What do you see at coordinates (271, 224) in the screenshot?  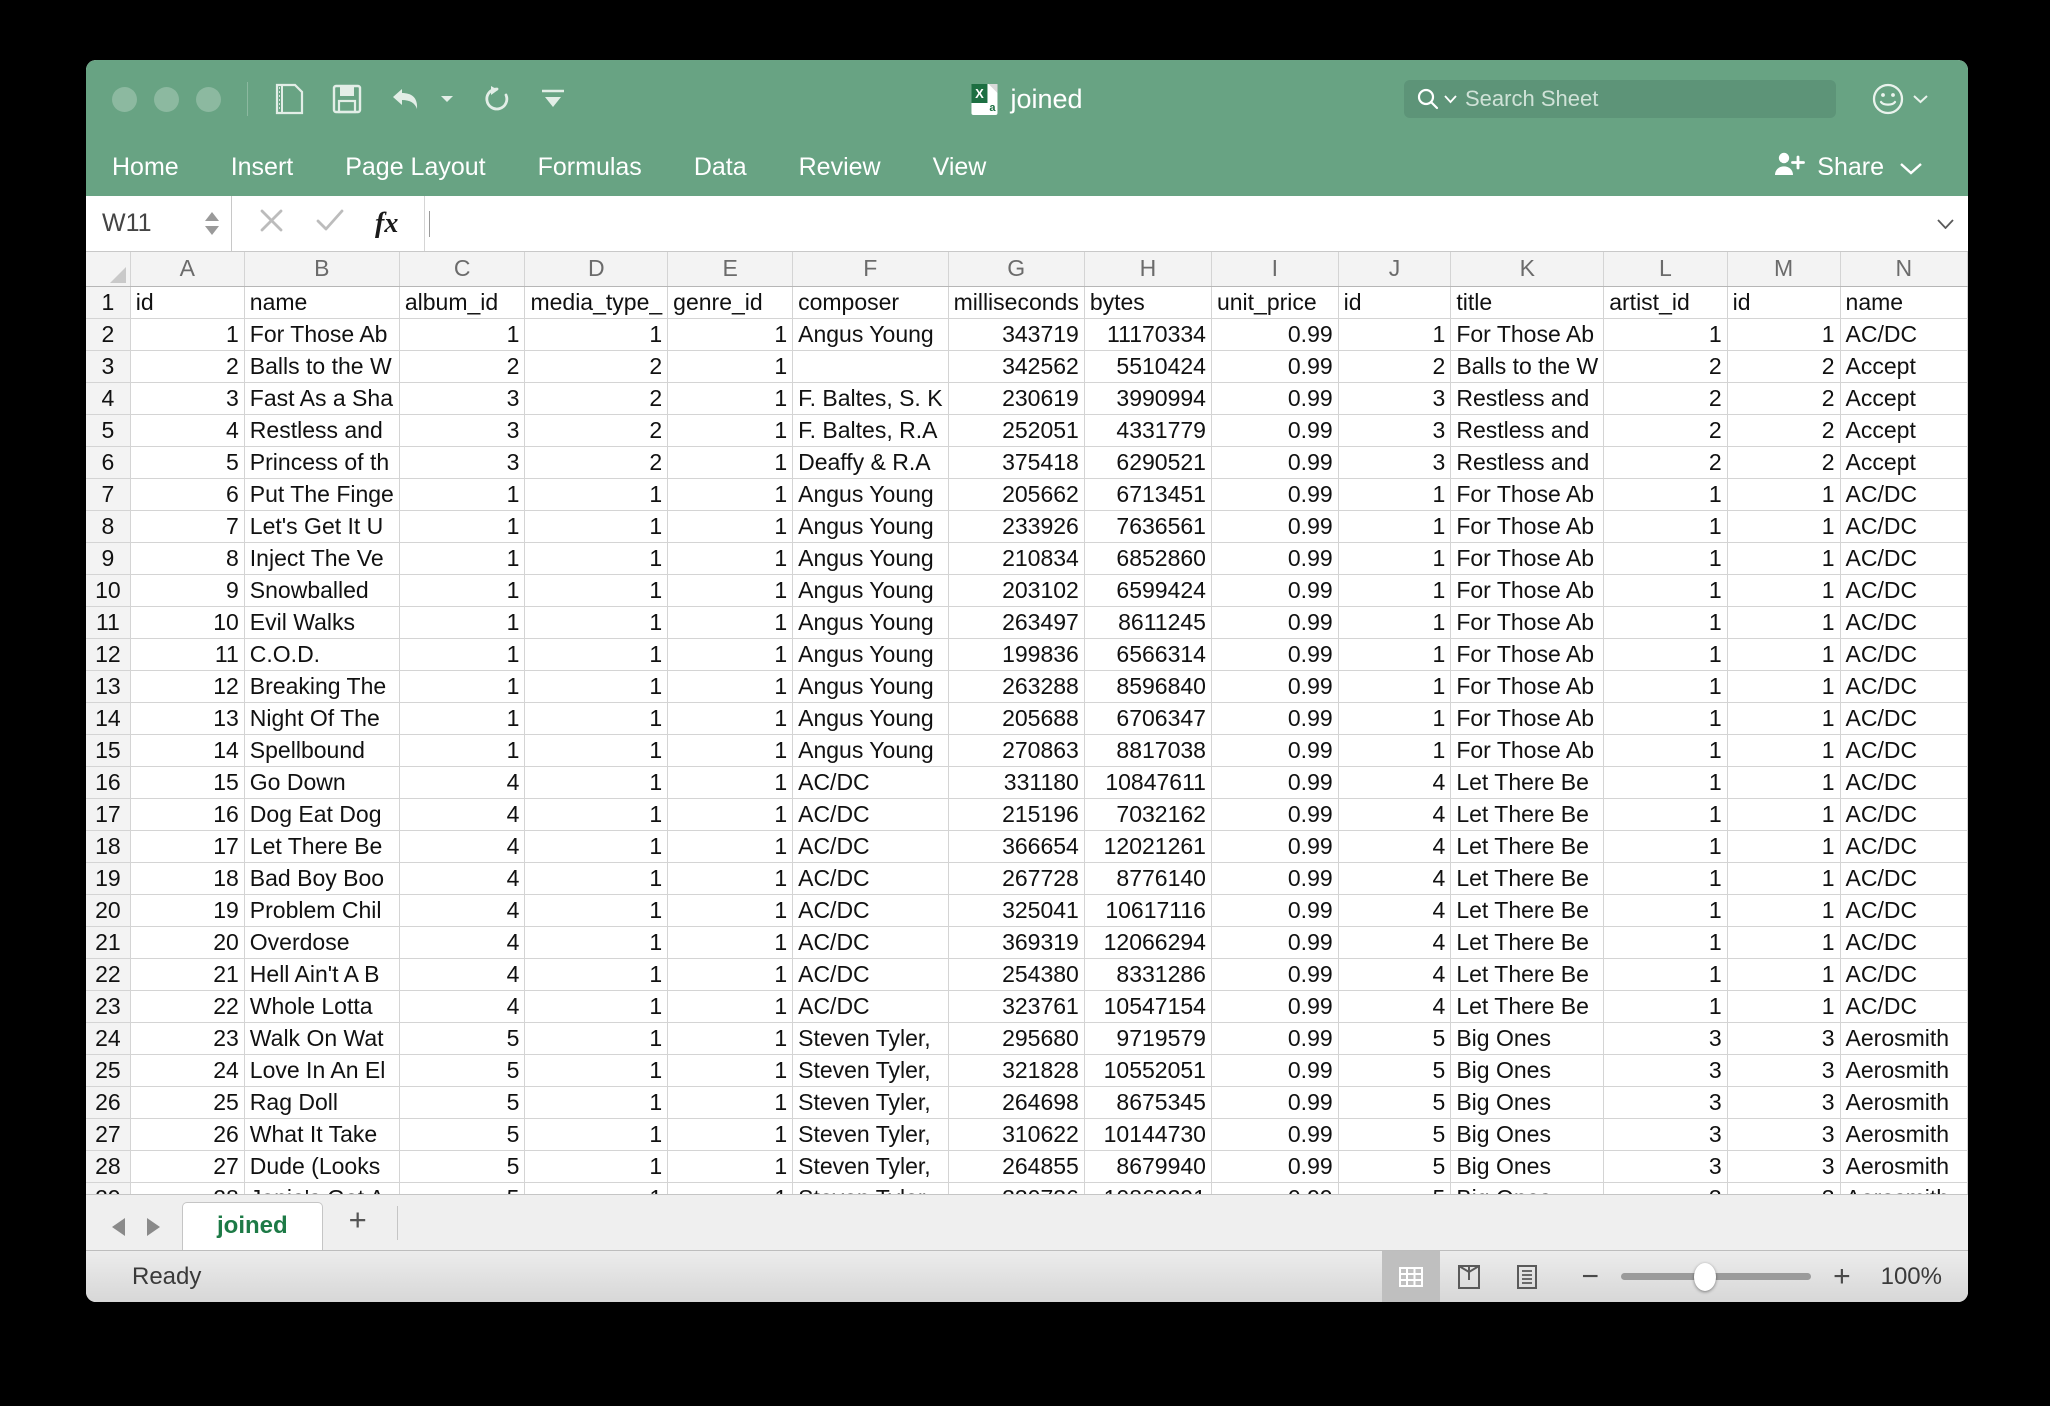 I see `cancel-icon` at bounding box center [271, 224].